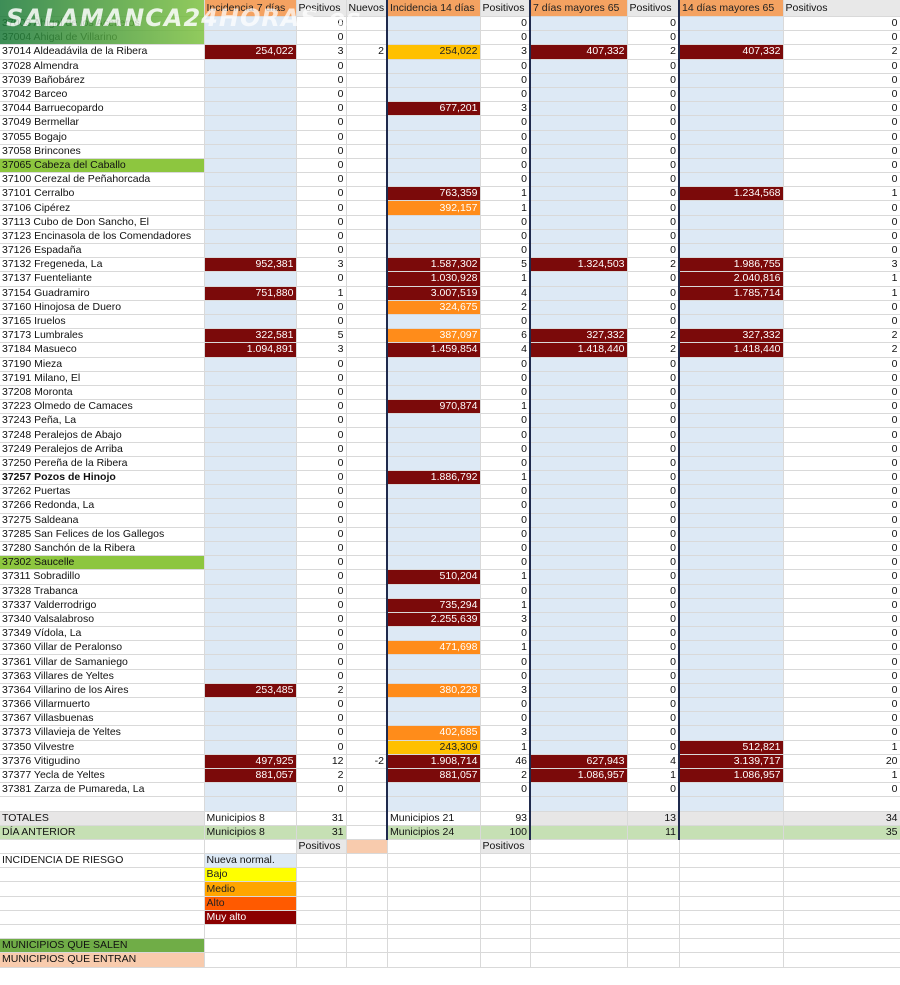 The image size is (900, 985). Describe the element at coordinates (434, 279) in the screenshot. I see `incidencia-14-cell: 1.030,928` at that location.